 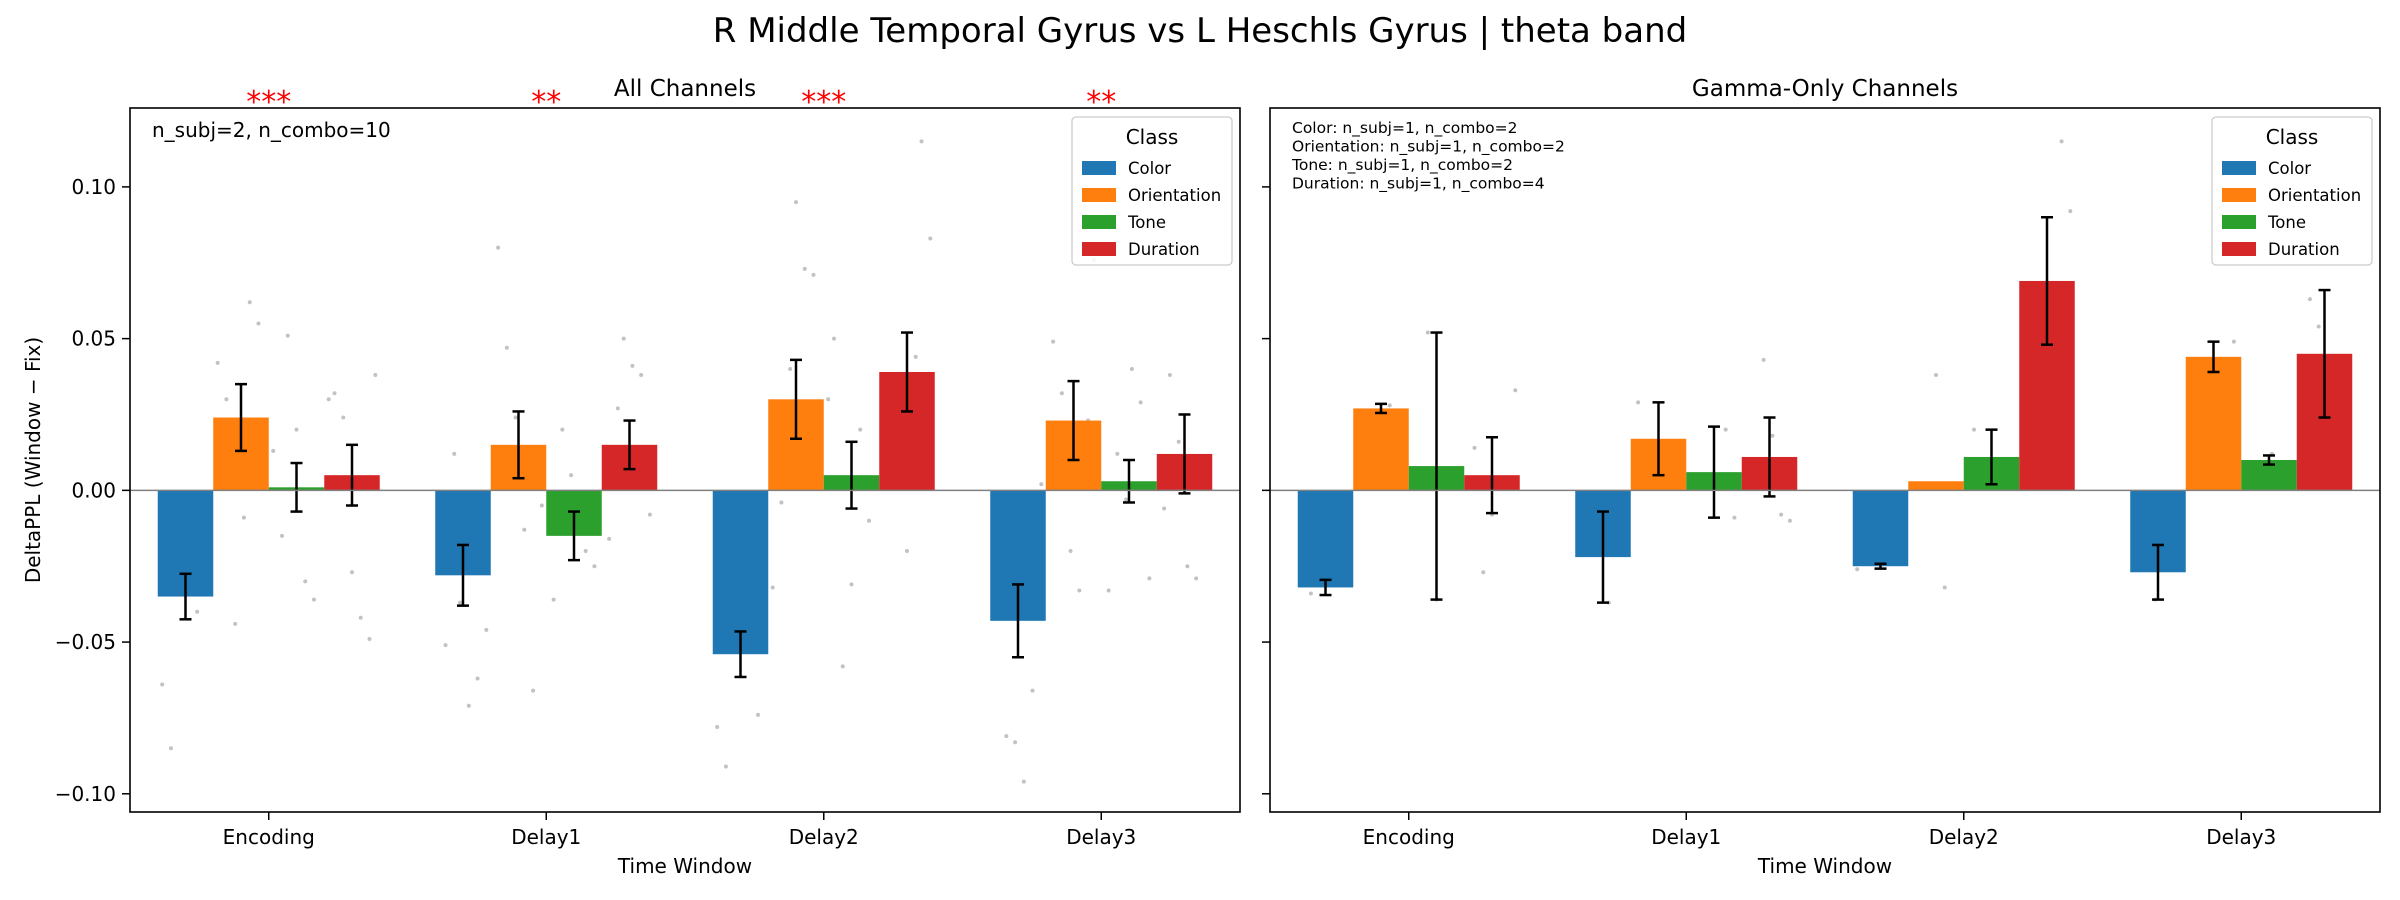 What do you see at coordinates (1409, 837) in the screenshot?
I see `x-tick-label: Encoding` at bounding box center [1409, 837].